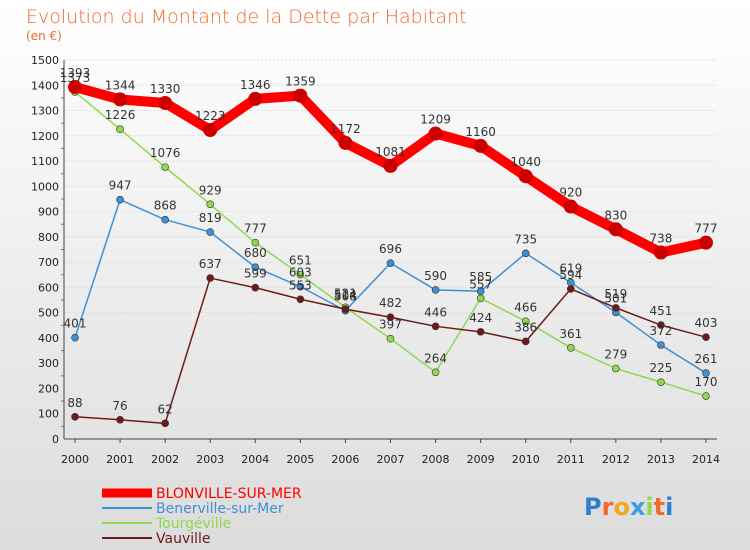  I want to click on data-label: 76, so click(119, 406).